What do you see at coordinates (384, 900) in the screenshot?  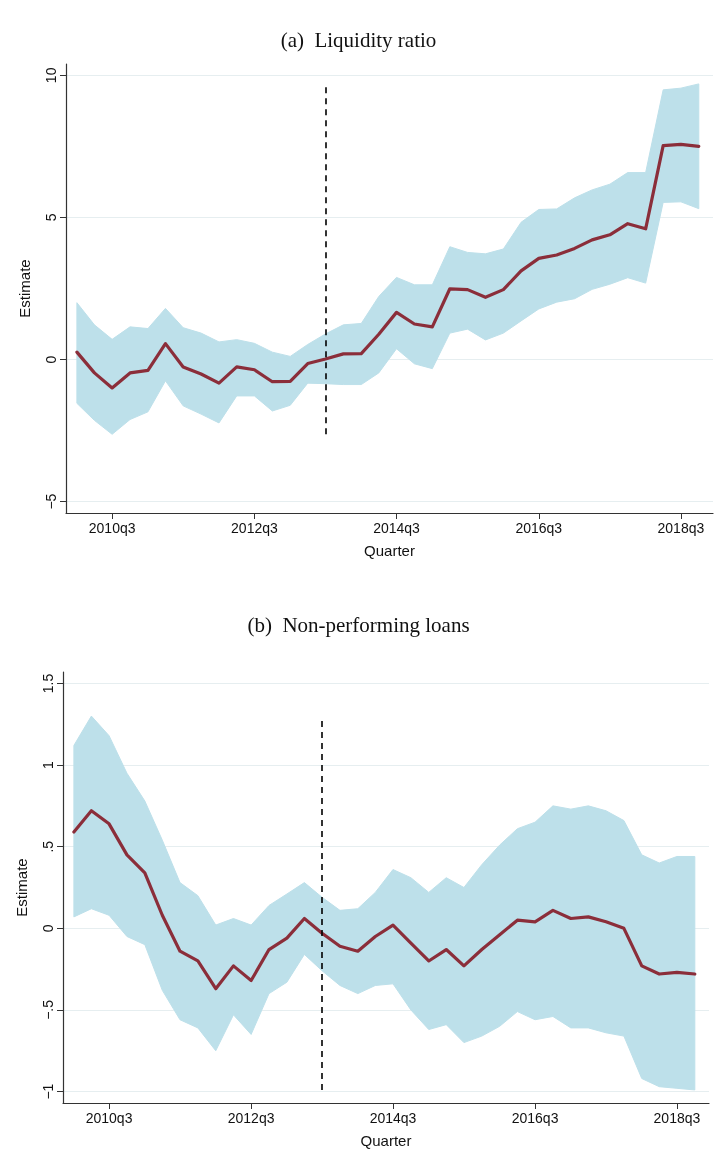 I see `line-series` at bounding box center [384, 900].